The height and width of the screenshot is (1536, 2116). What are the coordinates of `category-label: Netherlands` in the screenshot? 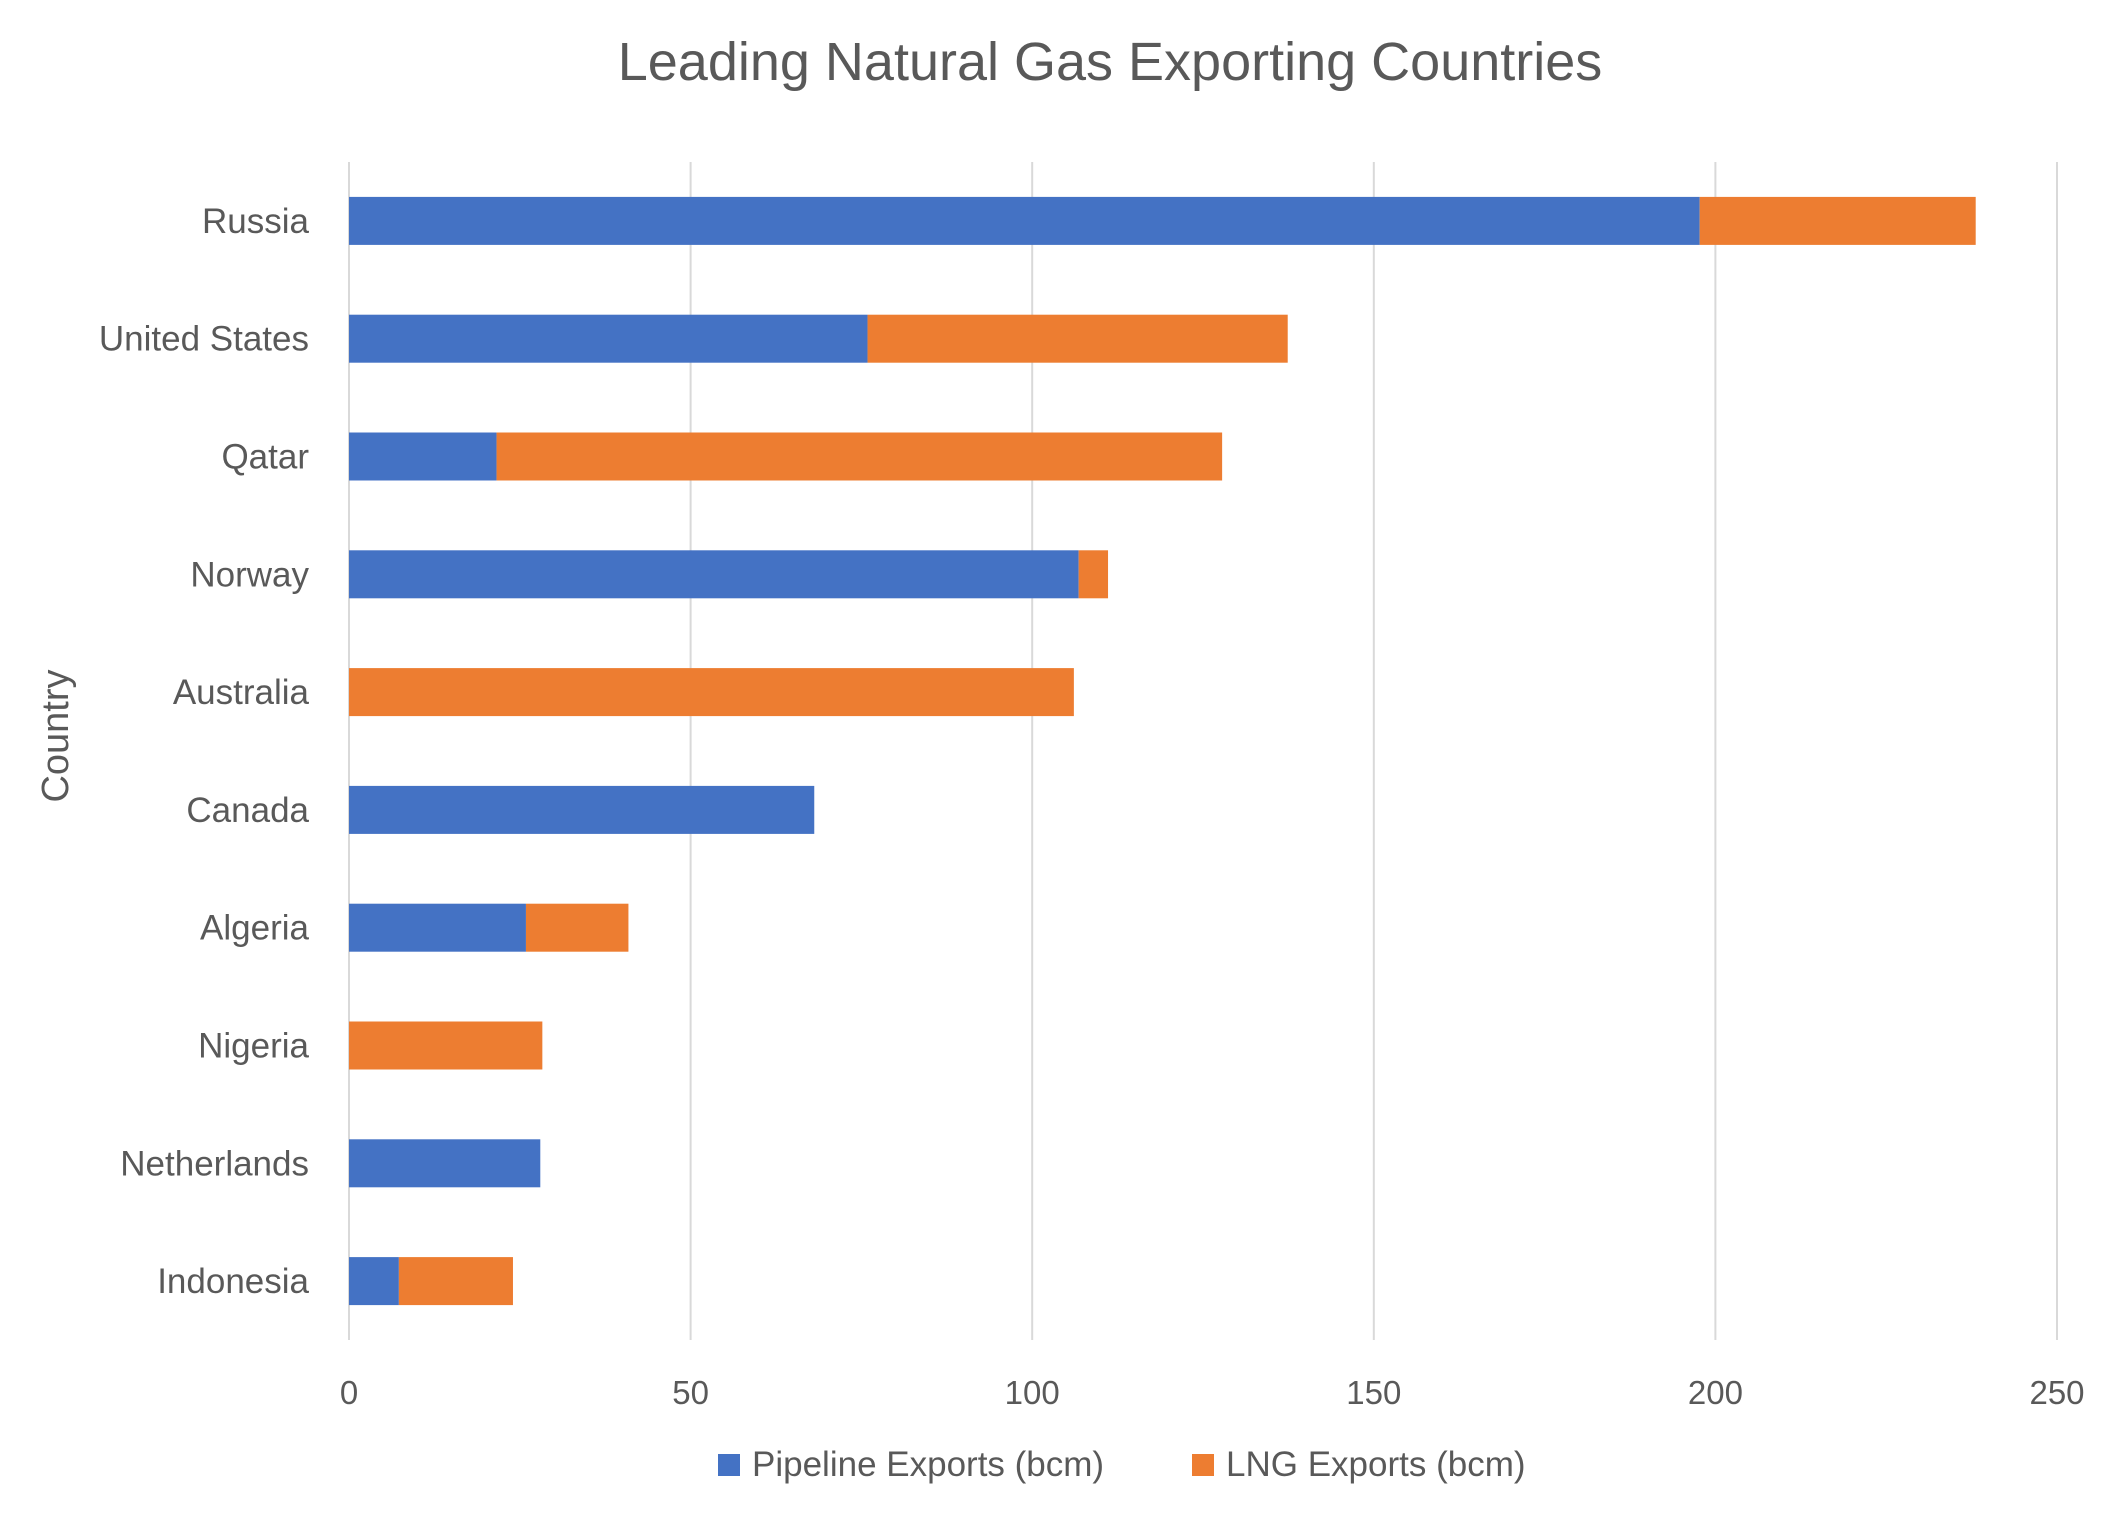 It's located at (214, 1163).